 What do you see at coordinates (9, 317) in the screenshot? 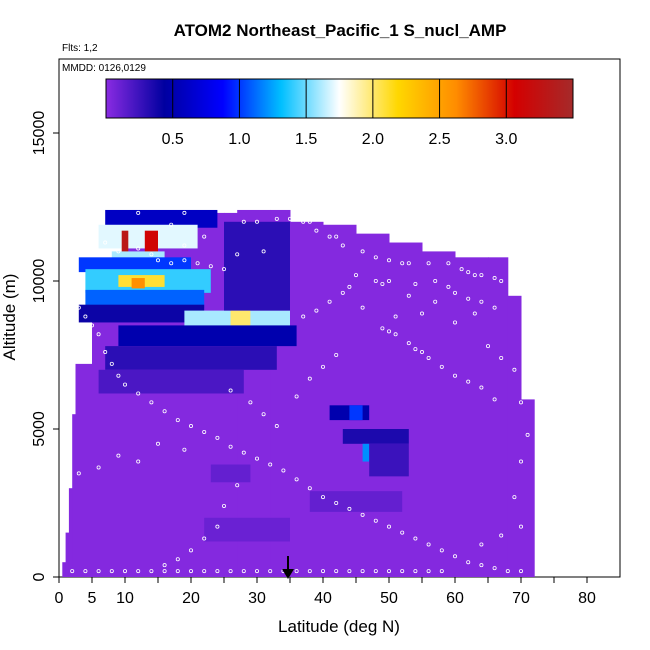
I see `y-axis-label: Altitude (m)` at bounding box center [9, 317].